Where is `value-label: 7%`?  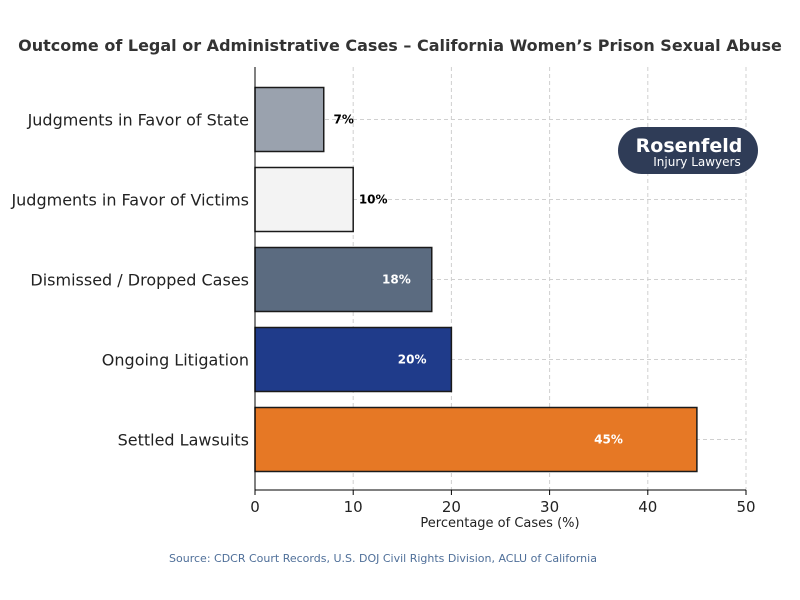
value-label: 7% is located at coordinates (344, 120).